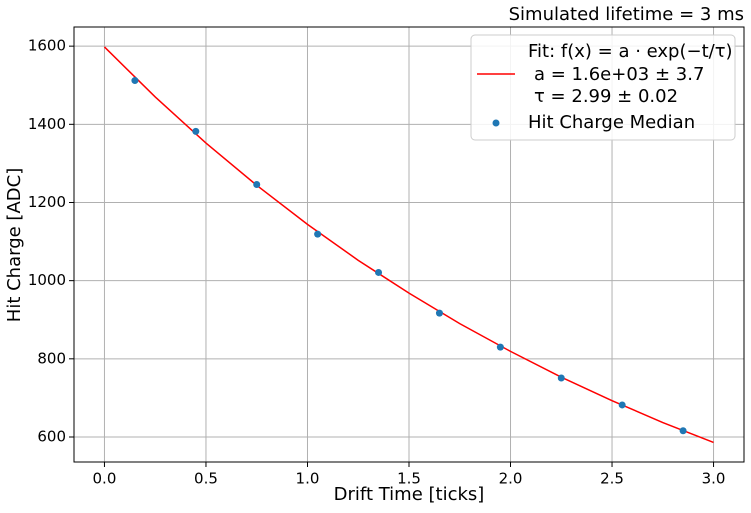  Describe the element at coordinates (409, 479) in the screenshot. I see `x-tick-label: 1.5` at that location.